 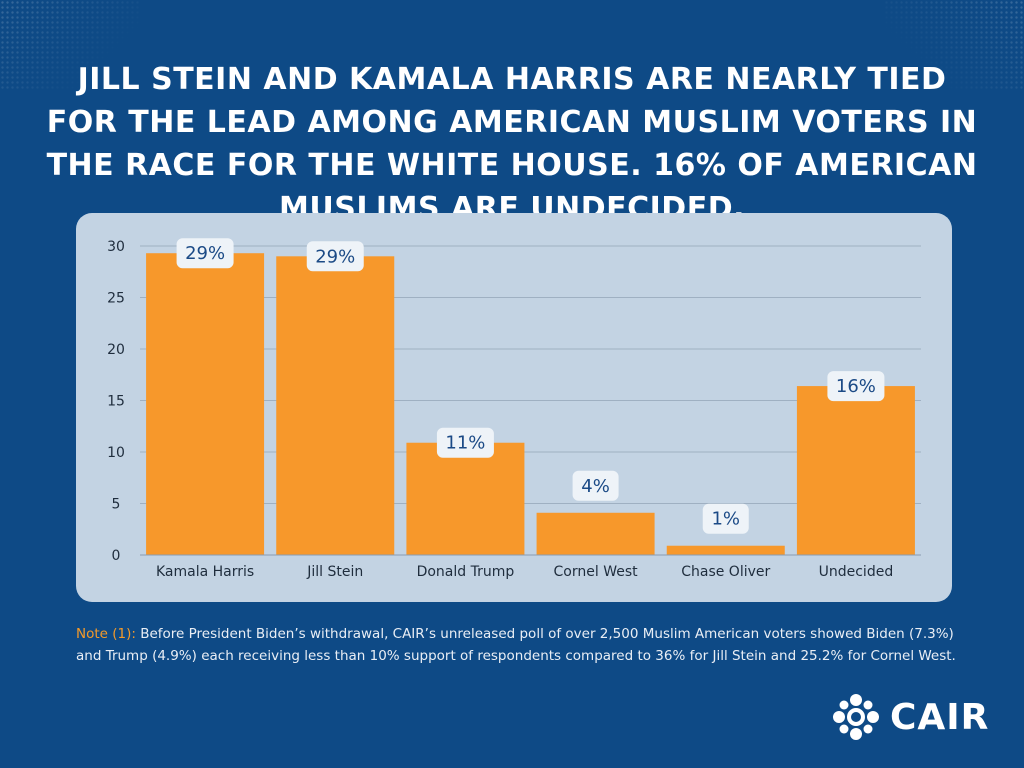 I want to click on cair-logo-text: CAIR, so click(x=940, y=717).